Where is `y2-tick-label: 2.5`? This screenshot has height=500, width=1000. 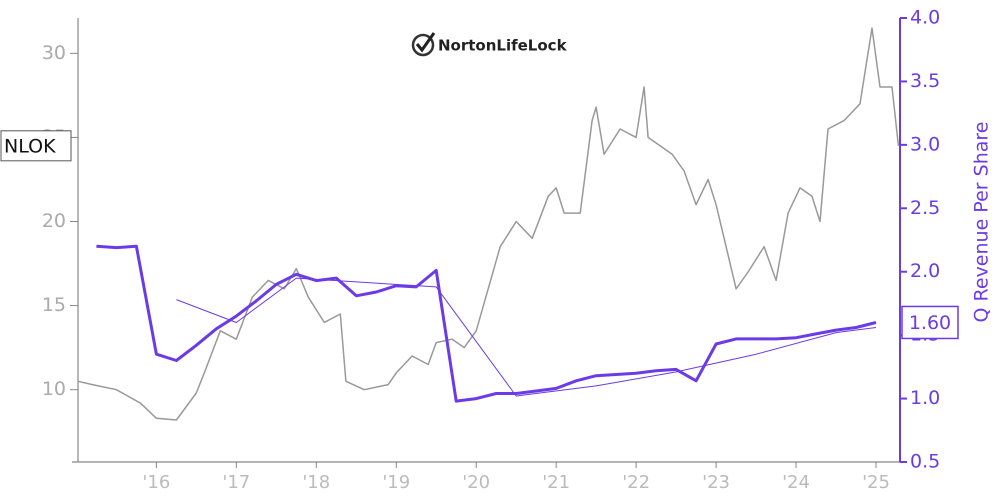
y2-tick-label: 2.5 is located at coordinates (925, 208).